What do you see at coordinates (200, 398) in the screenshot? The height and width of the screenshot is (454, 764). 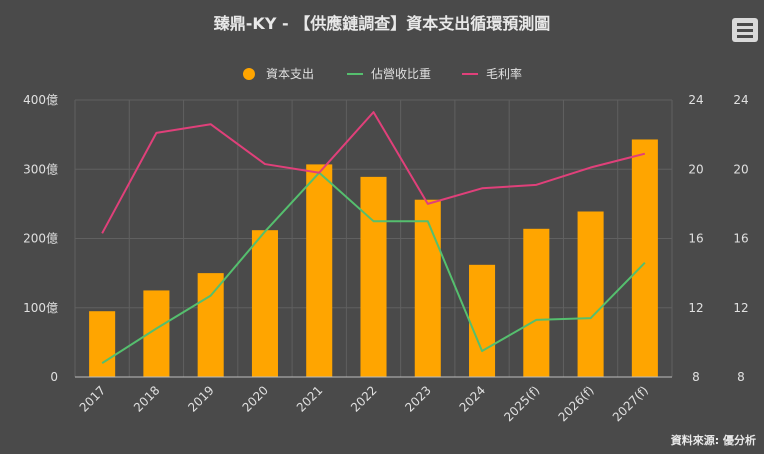 I see `x-tick-label: 2019` at bounding box center [200, 398].